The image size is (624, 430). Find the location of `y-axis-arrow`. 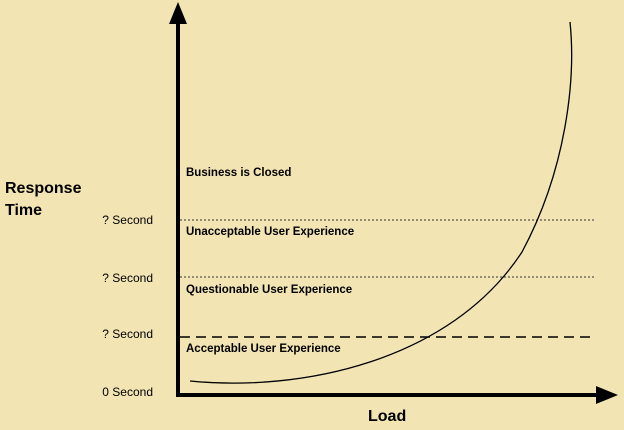

y-axis-arrow is located at coordinates (178, 13).